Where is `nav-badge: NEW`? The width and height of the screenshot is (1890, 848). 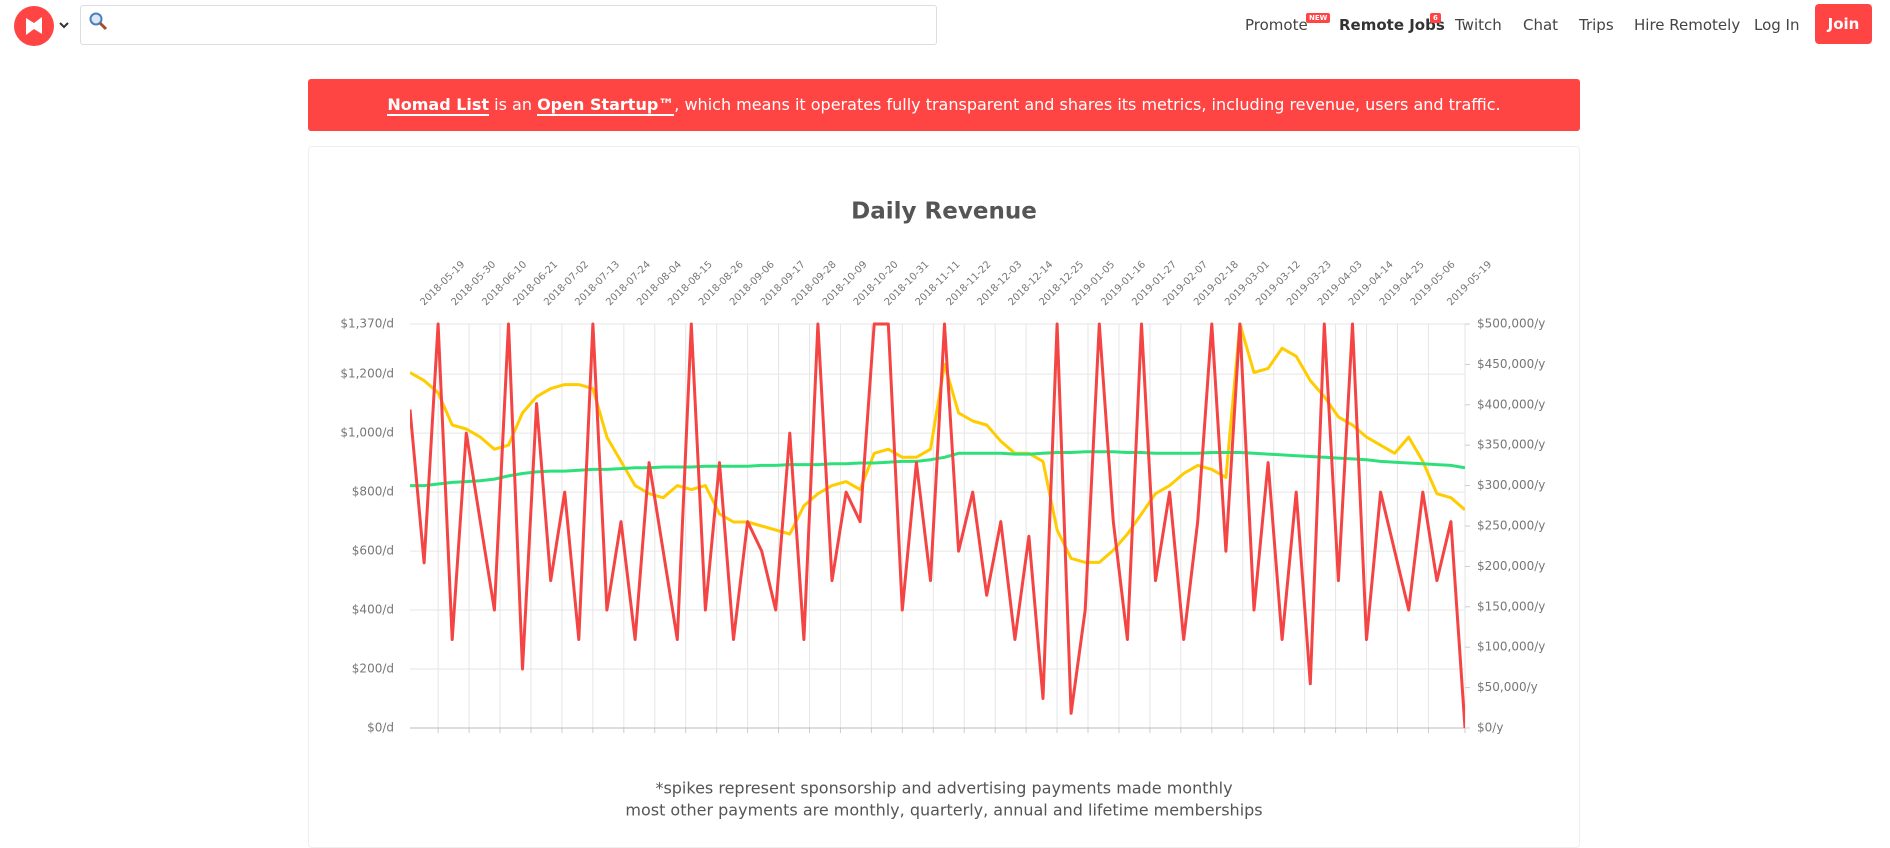
nav-badge: NEW is located at coordinates (1318, 18).